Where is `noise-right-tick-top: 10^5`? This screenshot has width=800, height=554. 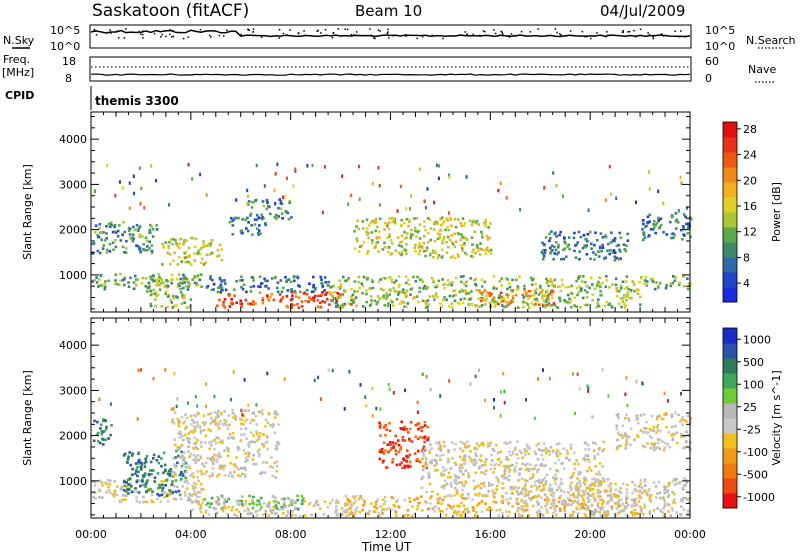 noise-right-tick-top: 10^5 is located at coordinates (720, 30).